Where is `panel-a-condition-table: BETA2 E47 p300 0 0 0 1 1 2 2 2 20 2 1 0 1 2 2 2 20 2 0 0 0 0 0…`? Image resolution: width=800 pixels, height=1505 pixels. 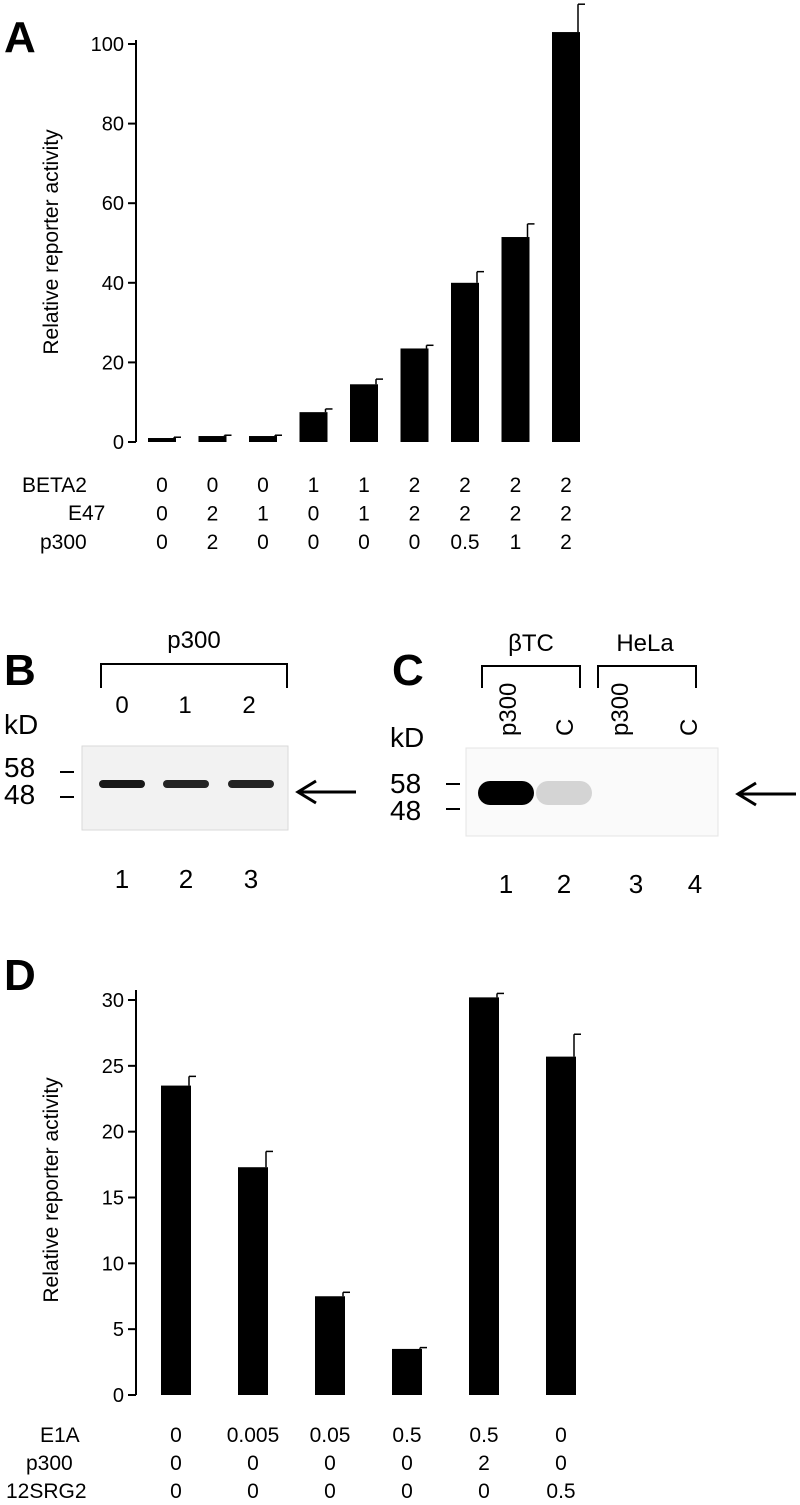 panel-a-condition-table: BETA2 E47 p300 0 0 0 1 1 2 2 2 20 2 1 0 1 2 2 2 20 2 0 0 0 0 0… is located at coordinates (297, 514).